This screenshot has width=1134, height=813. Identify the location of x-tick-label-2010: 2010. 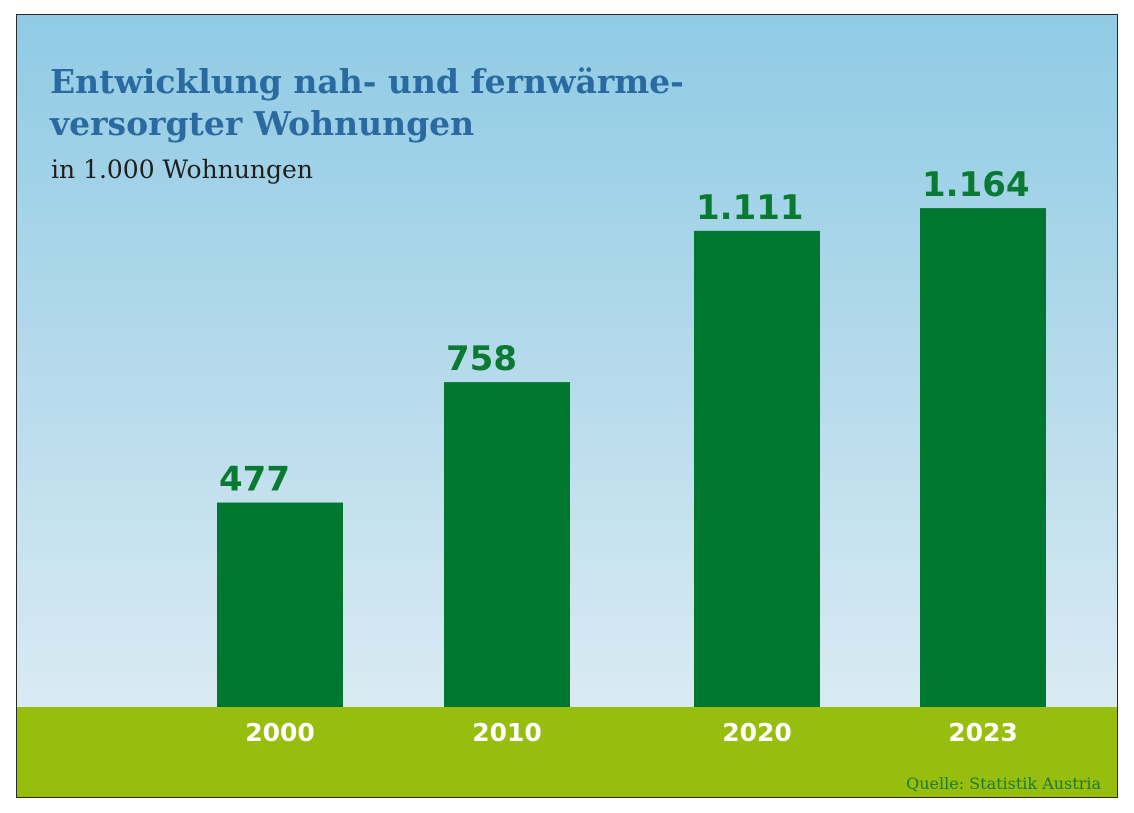
(507, 732).